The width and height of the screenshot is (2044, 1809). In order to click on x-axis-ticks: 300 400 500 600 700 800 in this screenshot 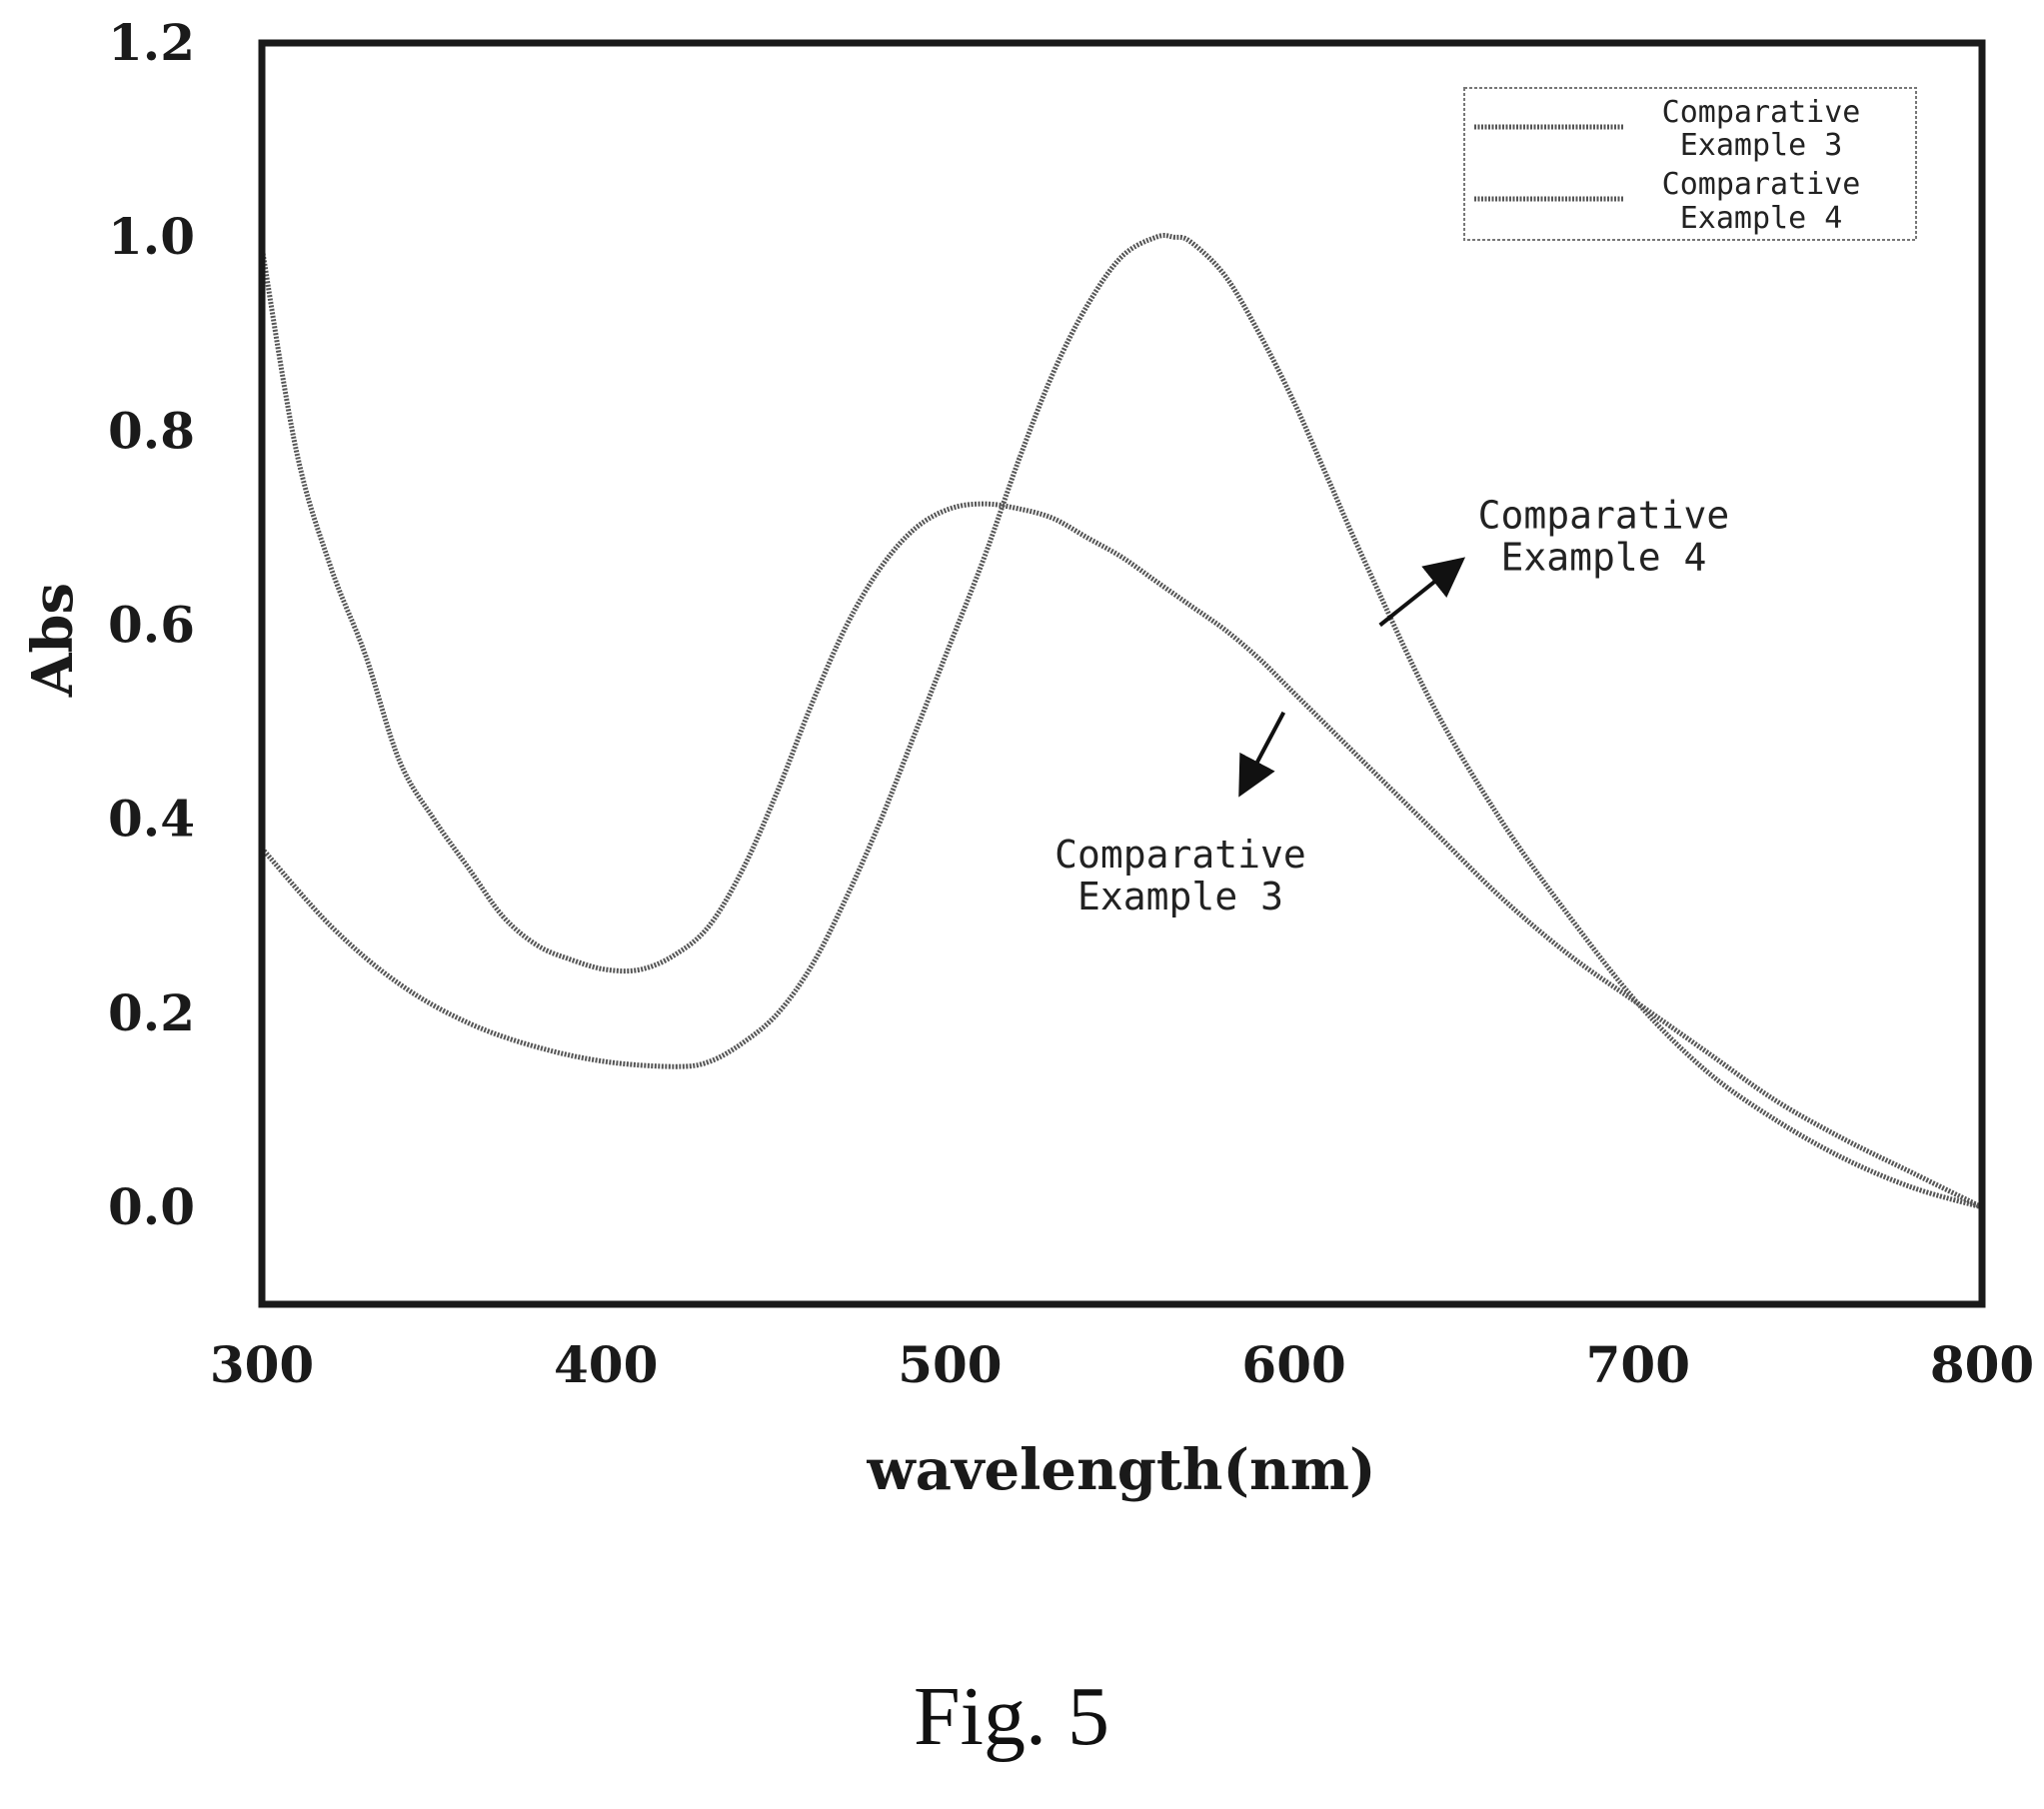, I will do `click(1122, 1365)`.